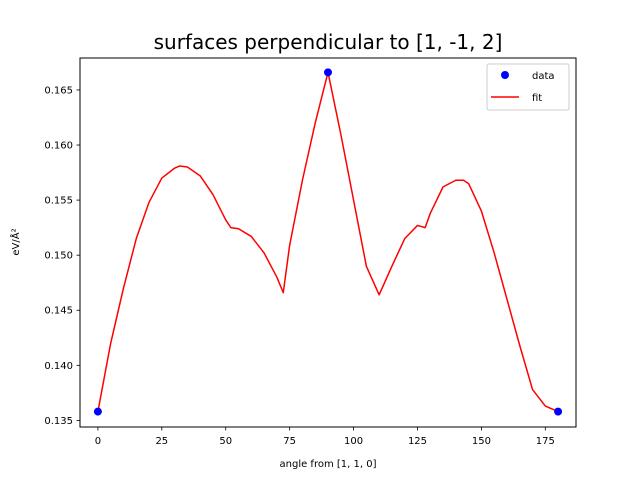  Describe the element at coordinates (417, 441) in the screenshot. I see `x-tick-label: 125` at that location.